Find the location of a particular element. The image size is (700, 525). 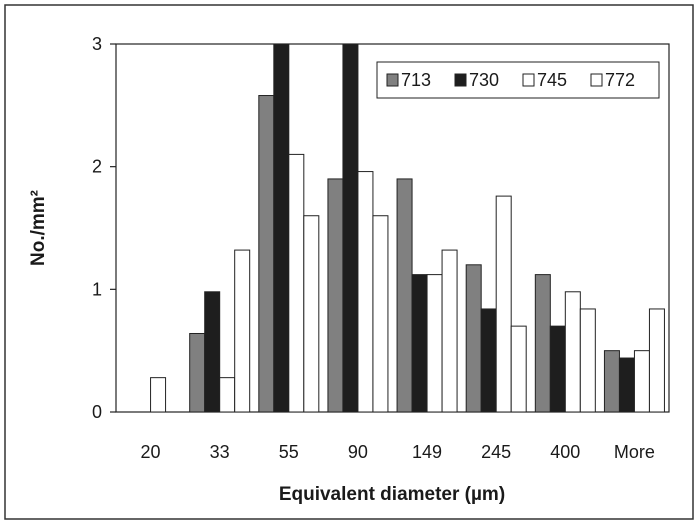

y-axis-title: No./mm² is located at coordinates (38, 228).